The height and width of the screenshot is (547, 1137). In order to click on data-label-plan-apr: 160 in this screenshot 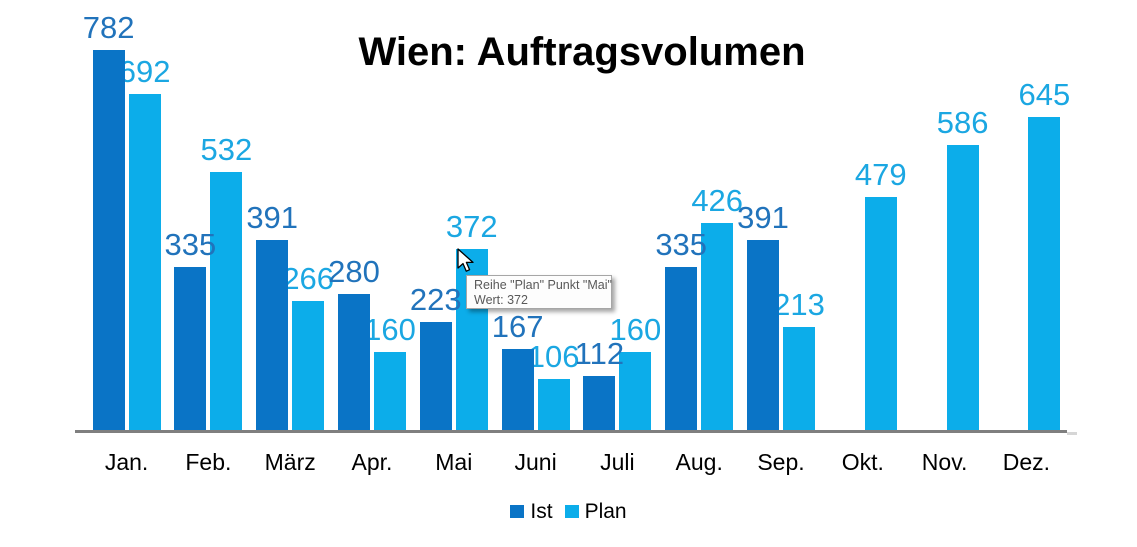, I will do `click(390, 330)`.